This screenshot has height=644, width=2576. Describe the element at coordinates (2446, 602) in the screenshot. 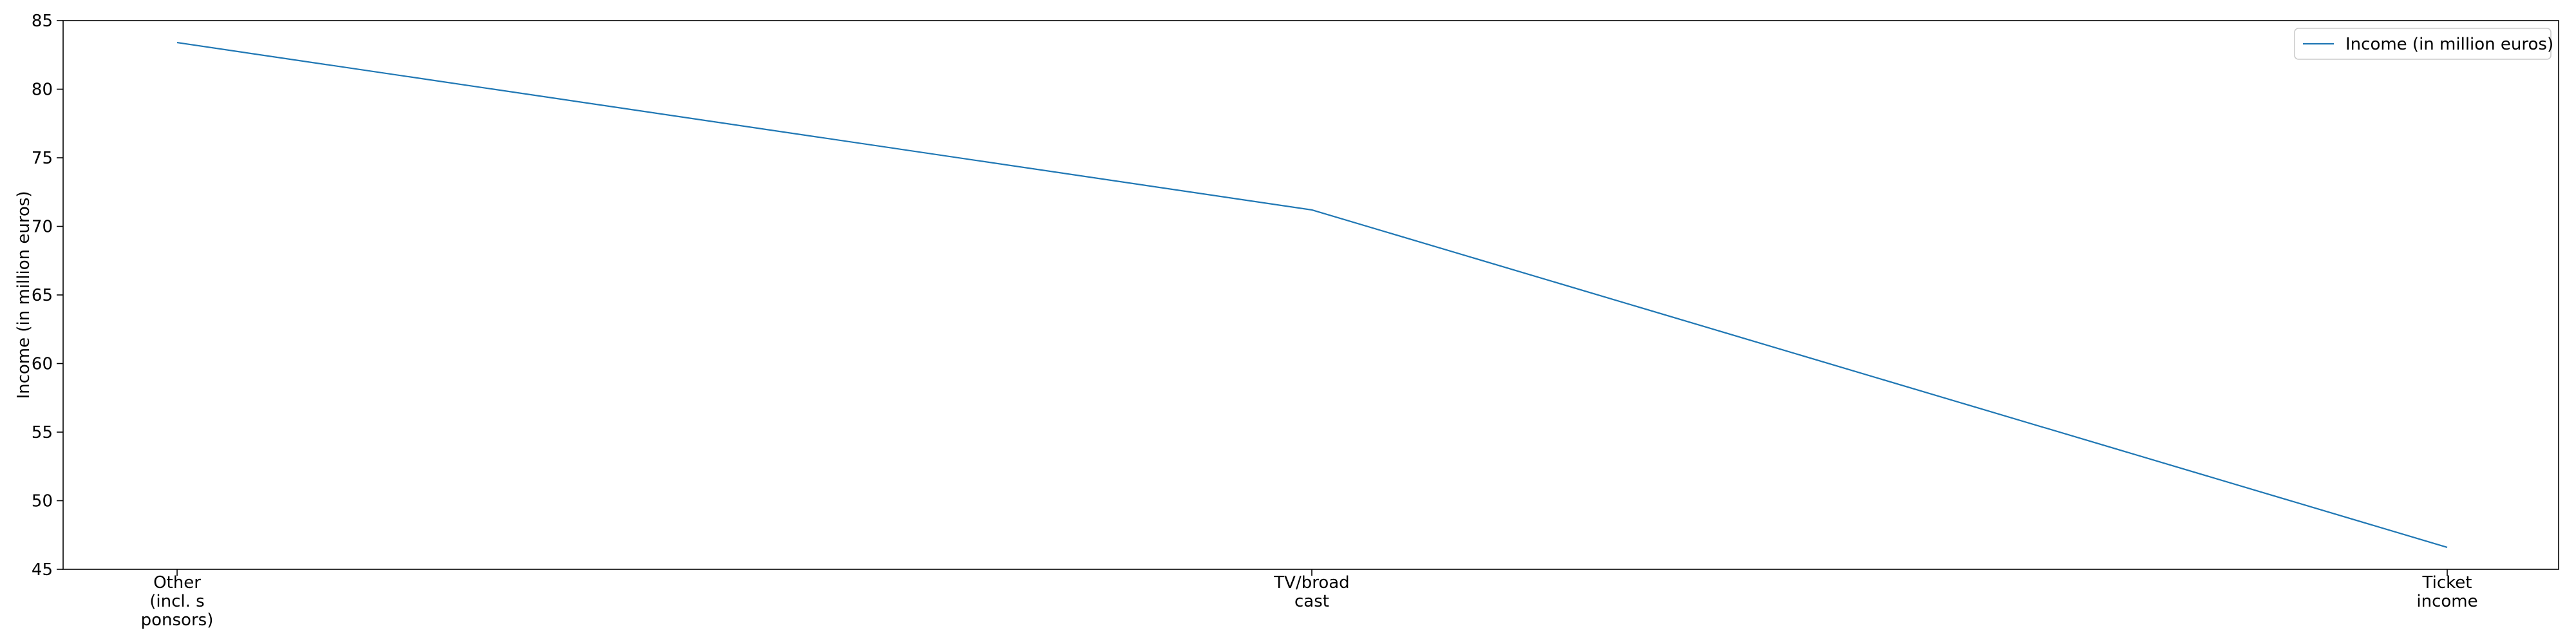

I see `x-tick-label-line: income` at that location.